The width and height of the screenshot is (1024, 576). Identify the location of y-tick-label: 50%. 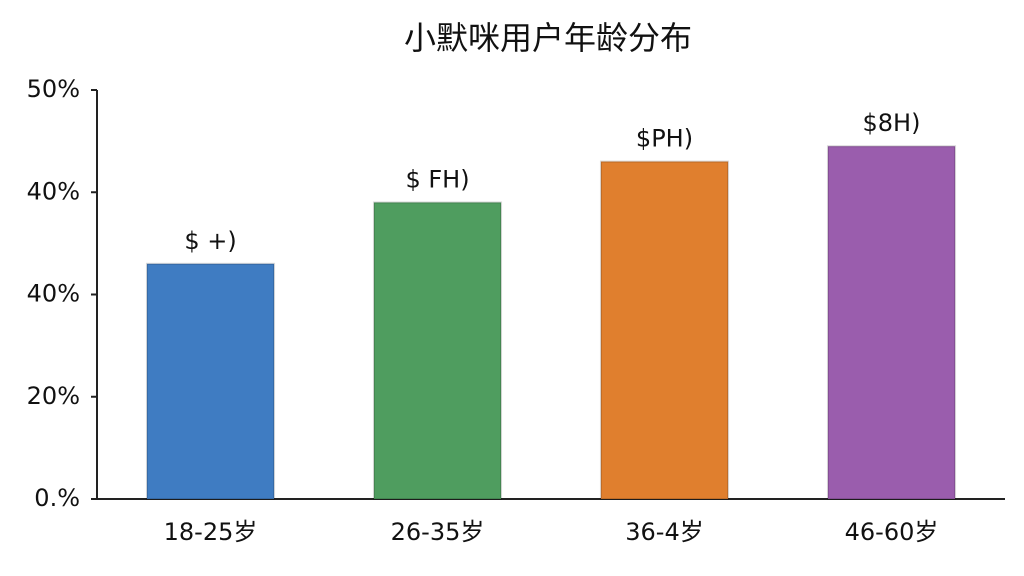
(53, 89).